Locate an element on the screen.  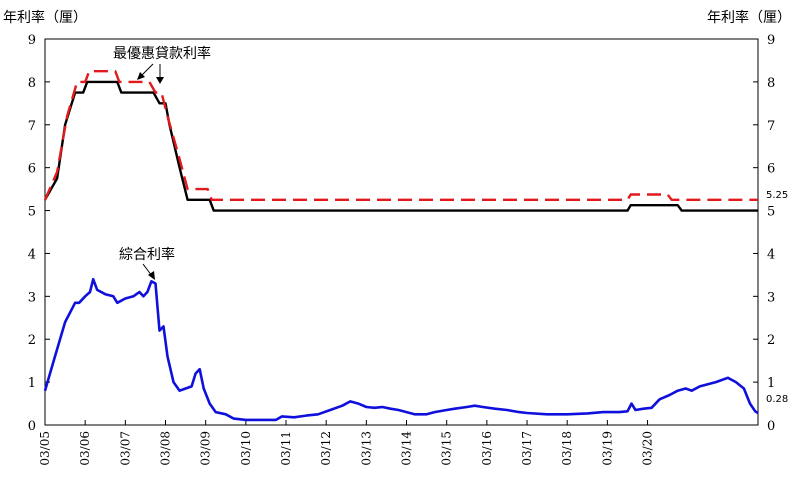
x-tick-label: 03/13 is located at coordinates (366, 448).